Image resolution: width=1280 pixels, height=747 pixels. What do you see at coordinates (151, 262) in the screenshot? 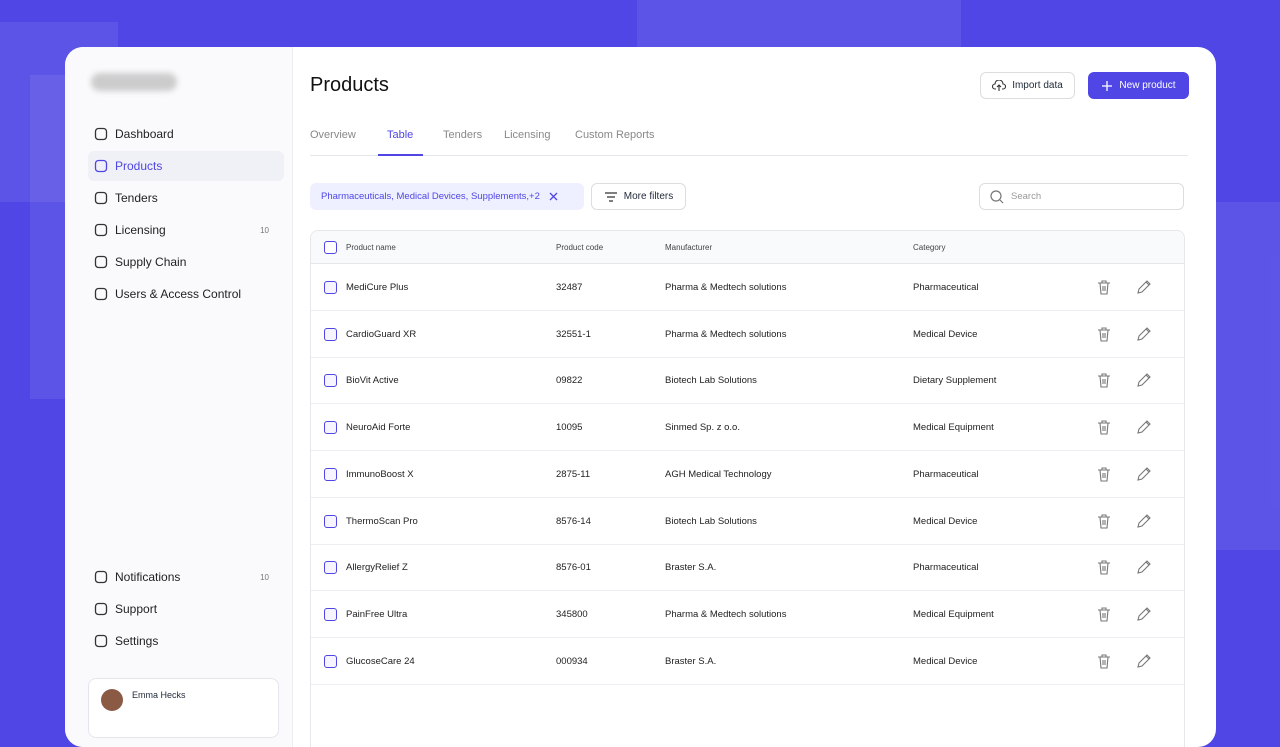
I see `nav-label: Supply Chain` at bounding box center [151, 262].